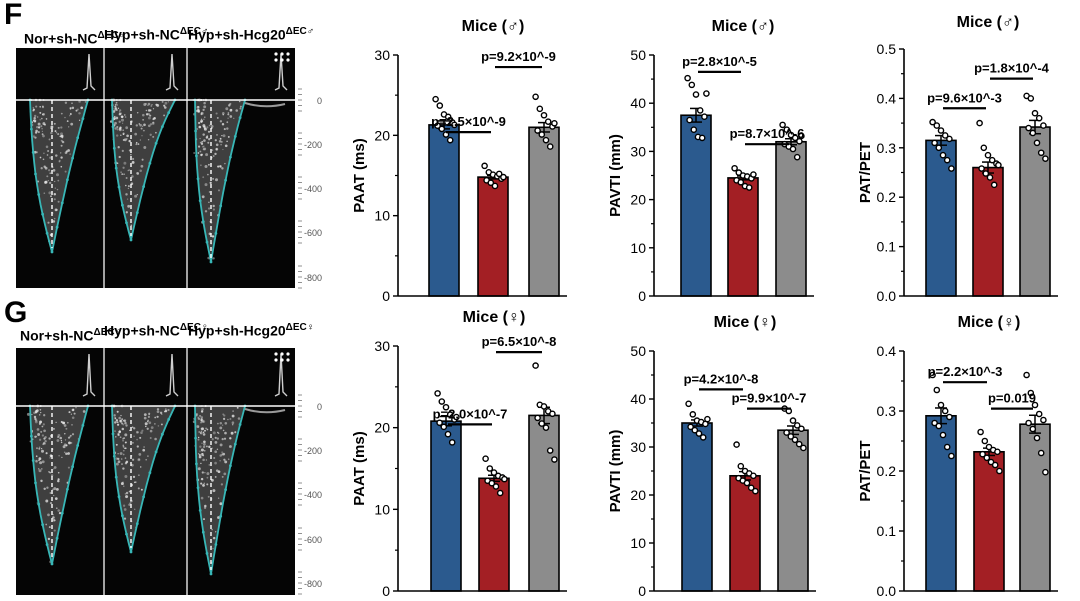  I want to click on scale-marker, so click(282, 354).